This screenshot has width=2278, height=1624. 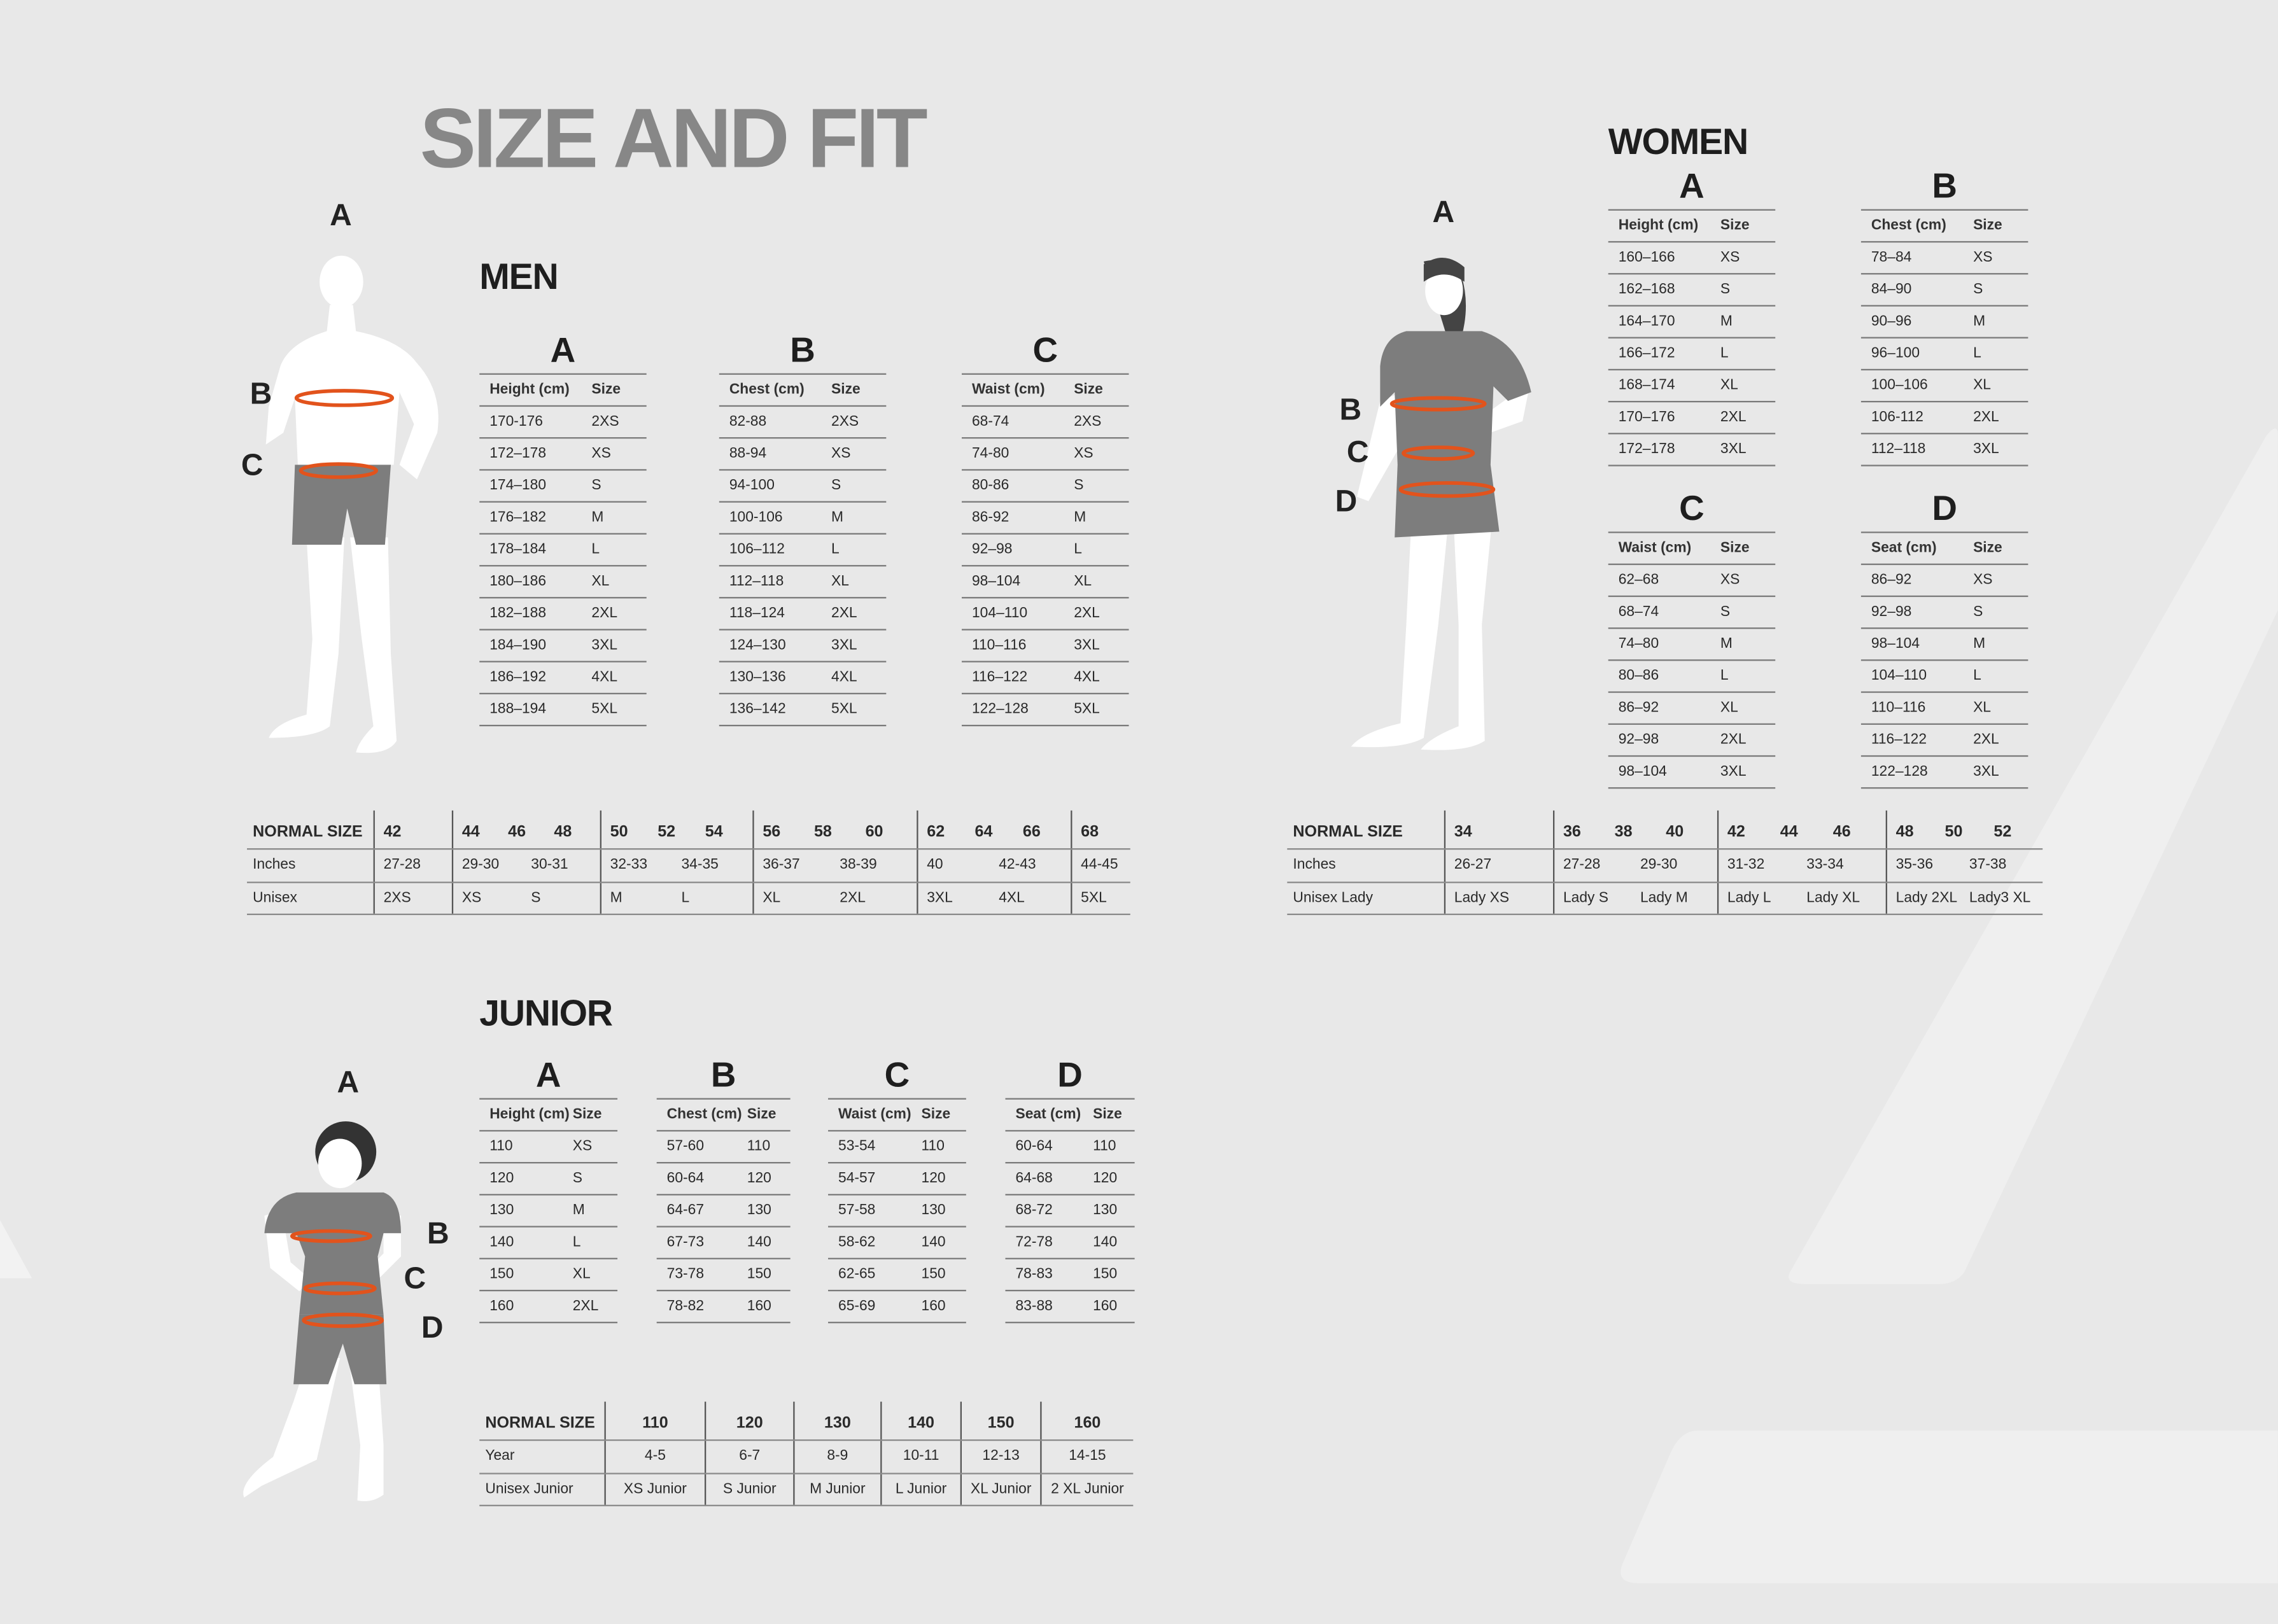 What do you see at coordinates (415, 1279) in the screenshot?
I see `junior-figure-label-c: C` at bounding box center [415, 1279].